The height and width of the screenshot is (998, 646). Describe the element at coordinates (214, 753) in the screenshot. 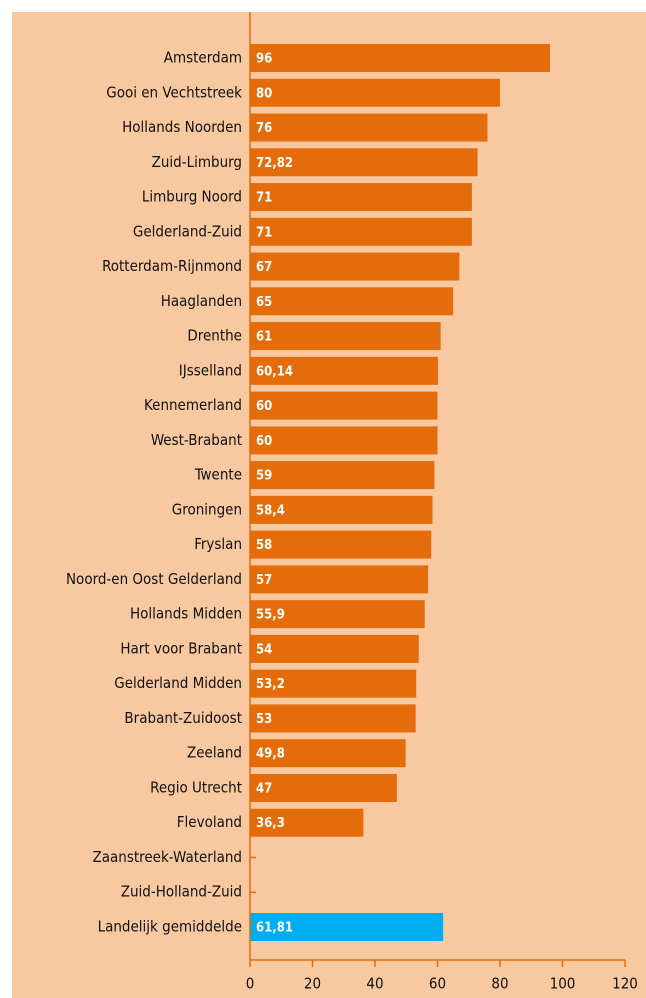

I see `y-tick-label: Zeeland` at that location.